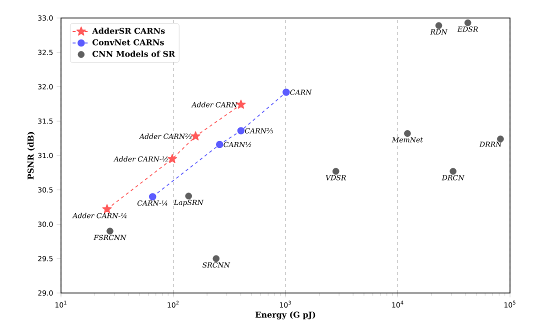 This screenshot has width=534, height=325. Describe the element at coordinates (285, 316) in the screenshot. I see `x-axis-title: Energy (G pJ)` at that location.